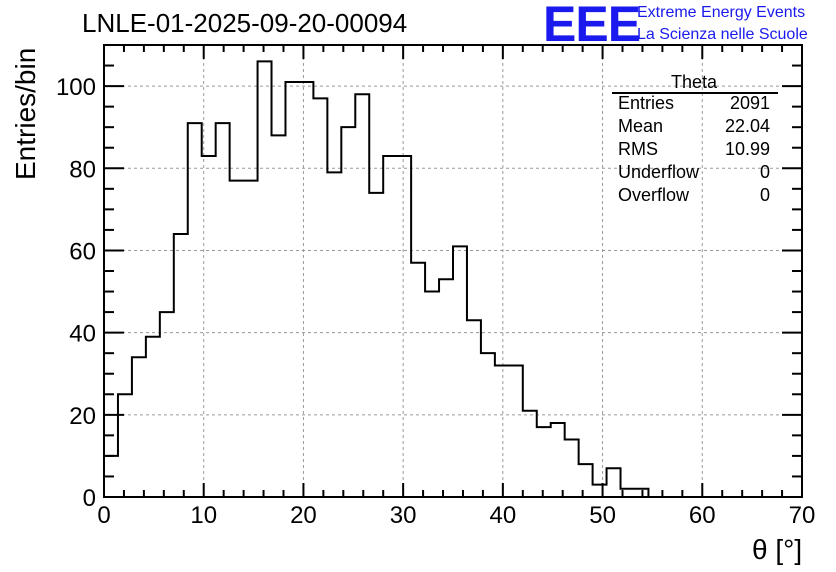  What do you see at coordinates (403, 515) in the screenshot?
I see `x-tick-label: 30` at bounding box center [403, 515].